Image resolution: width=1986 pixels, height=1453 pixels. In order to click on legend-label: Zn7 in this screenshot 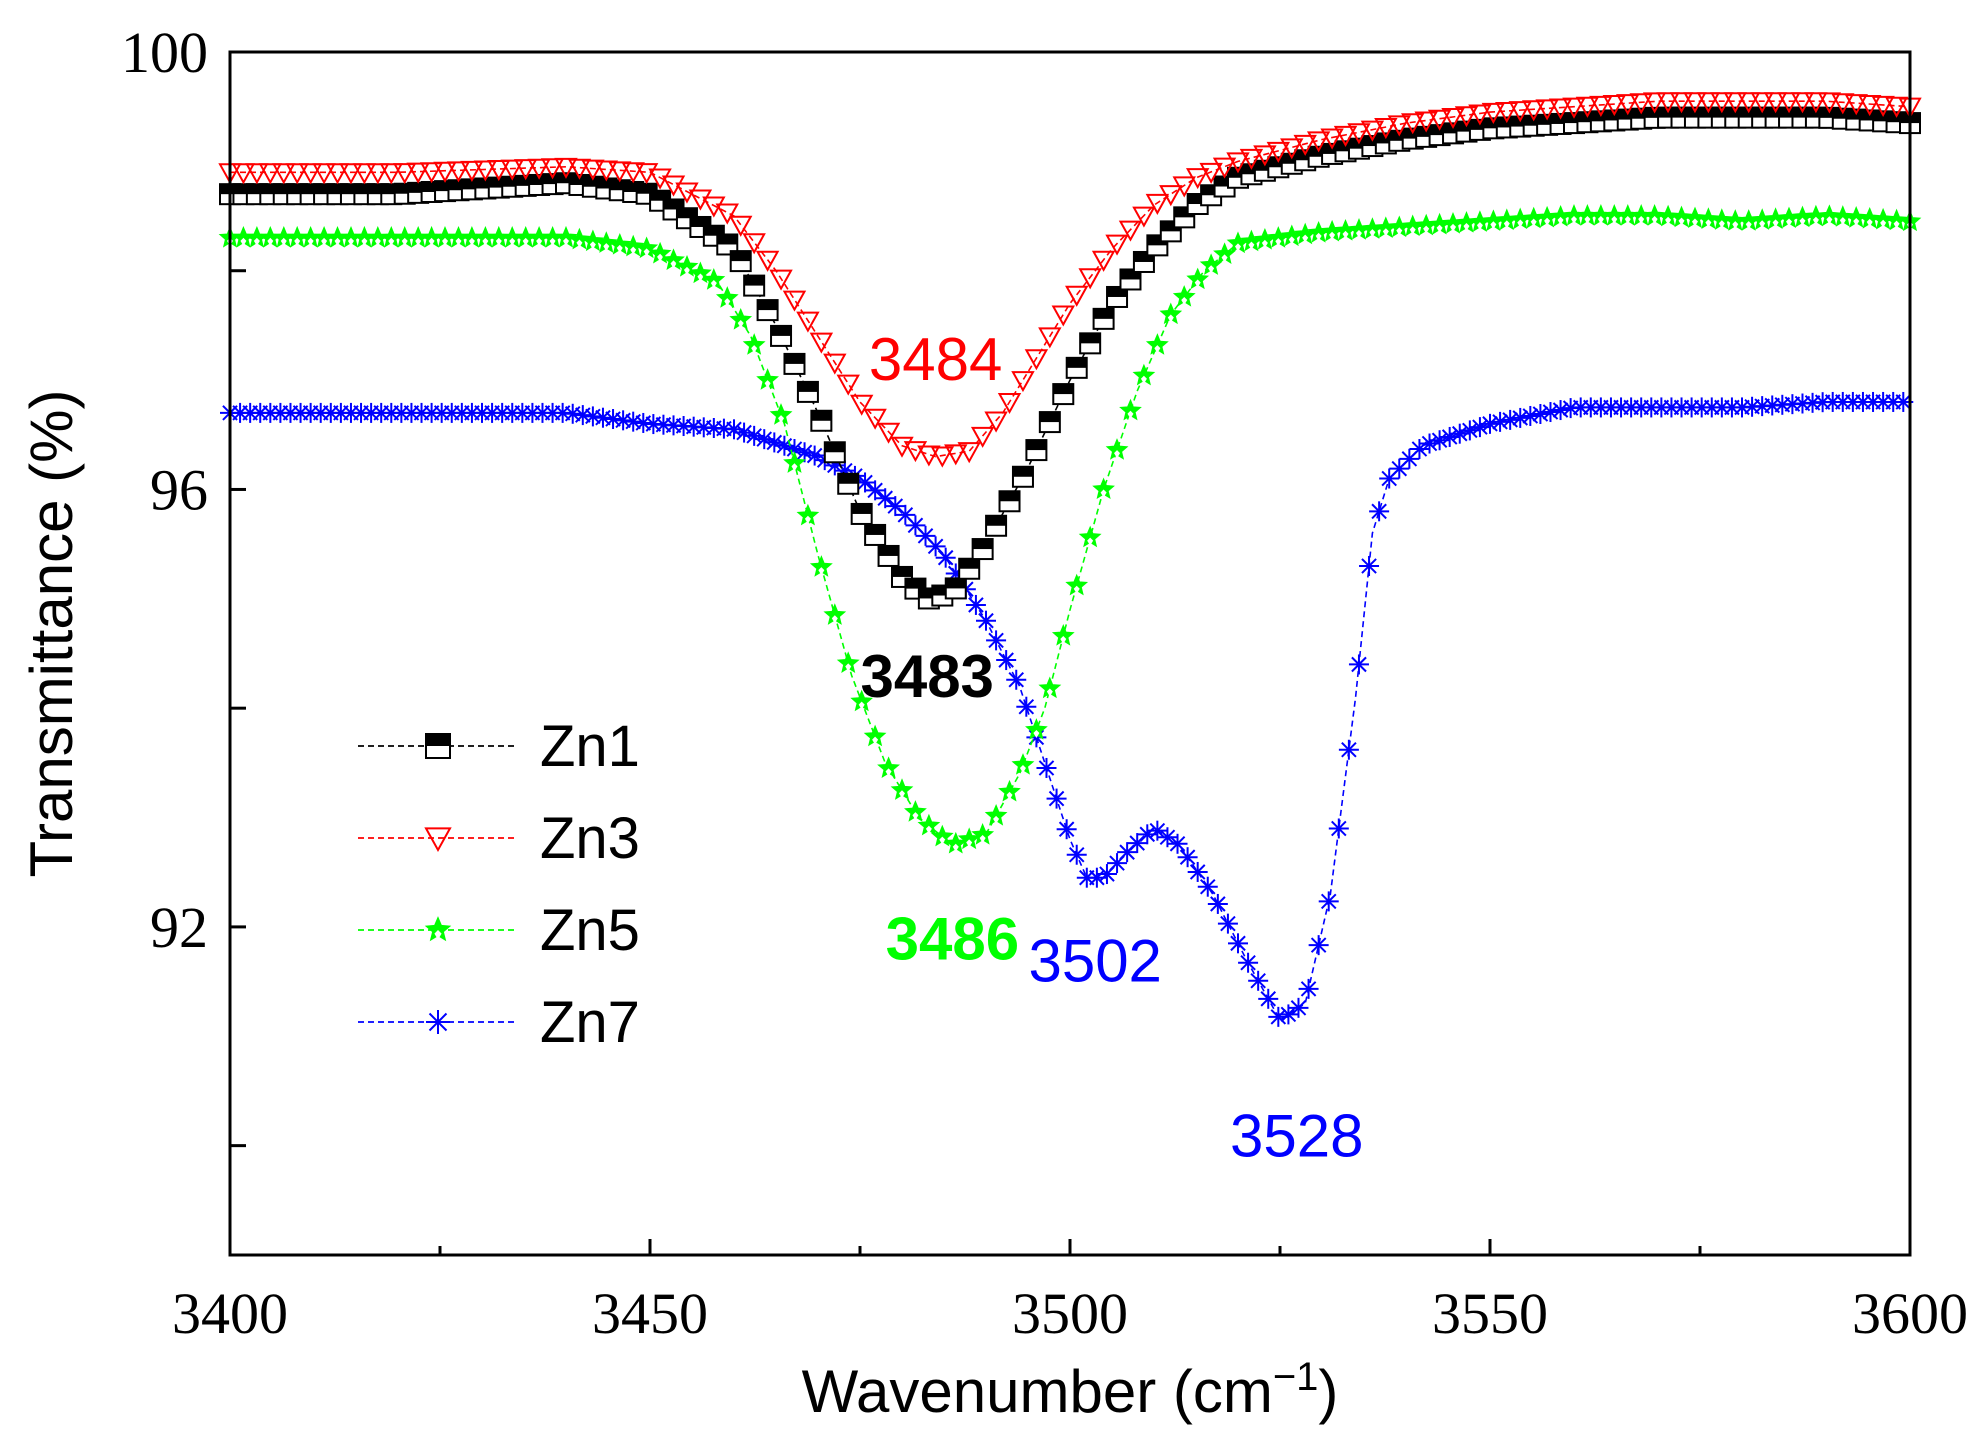, I will do `click(590, 1022)`.